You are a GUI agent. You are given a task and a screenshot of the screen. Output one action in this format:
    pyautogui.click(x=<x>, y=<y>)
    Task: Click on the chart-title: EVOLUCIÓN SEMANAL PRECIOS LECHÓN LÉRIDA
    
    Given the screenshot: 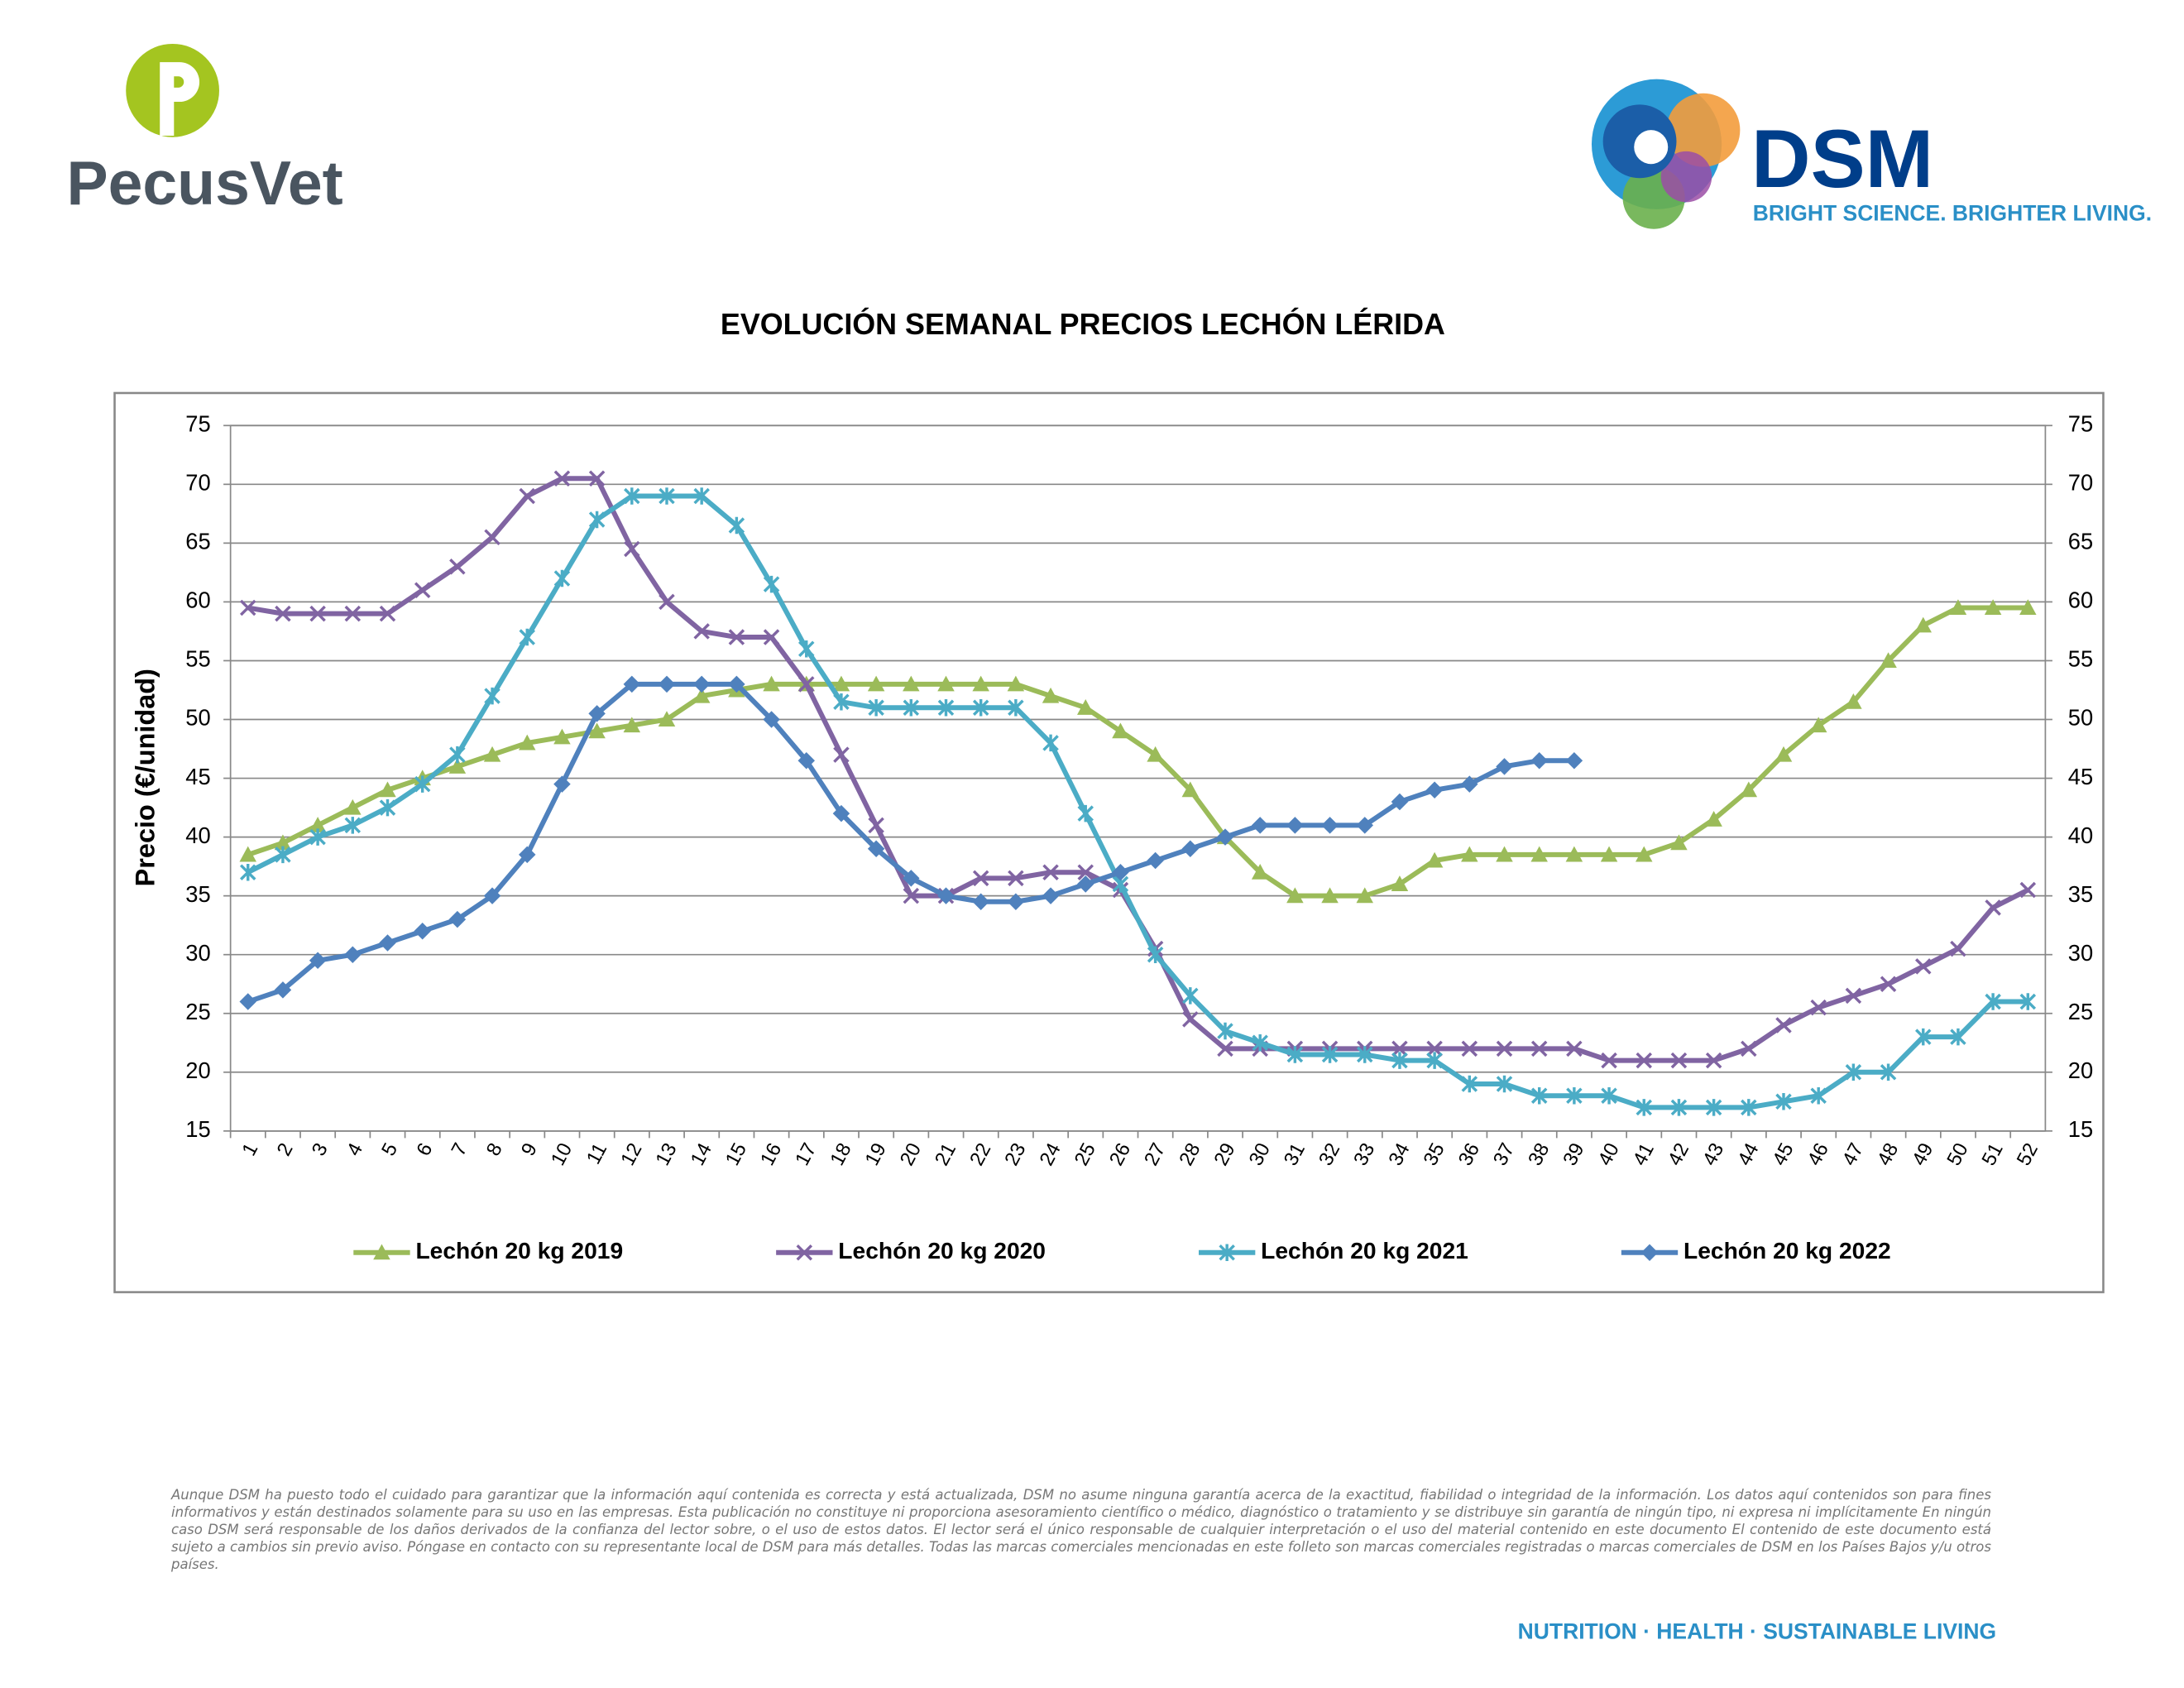 What is the action you would take?
    pyautogui.click(x=1083, y=324)
    